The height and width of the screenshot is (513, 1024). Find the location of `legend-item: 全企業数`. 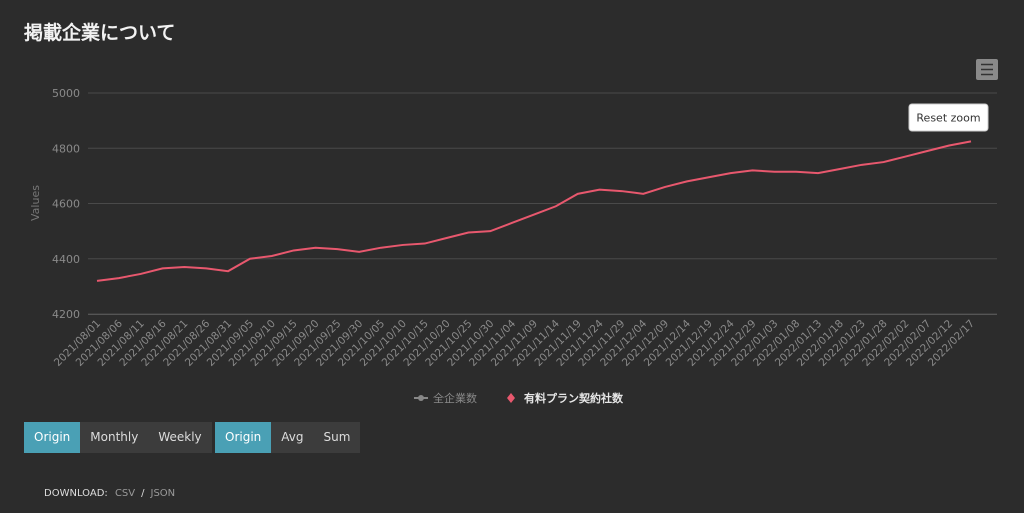

legend-item: 全企業数 is located at coordinates (445, 398).